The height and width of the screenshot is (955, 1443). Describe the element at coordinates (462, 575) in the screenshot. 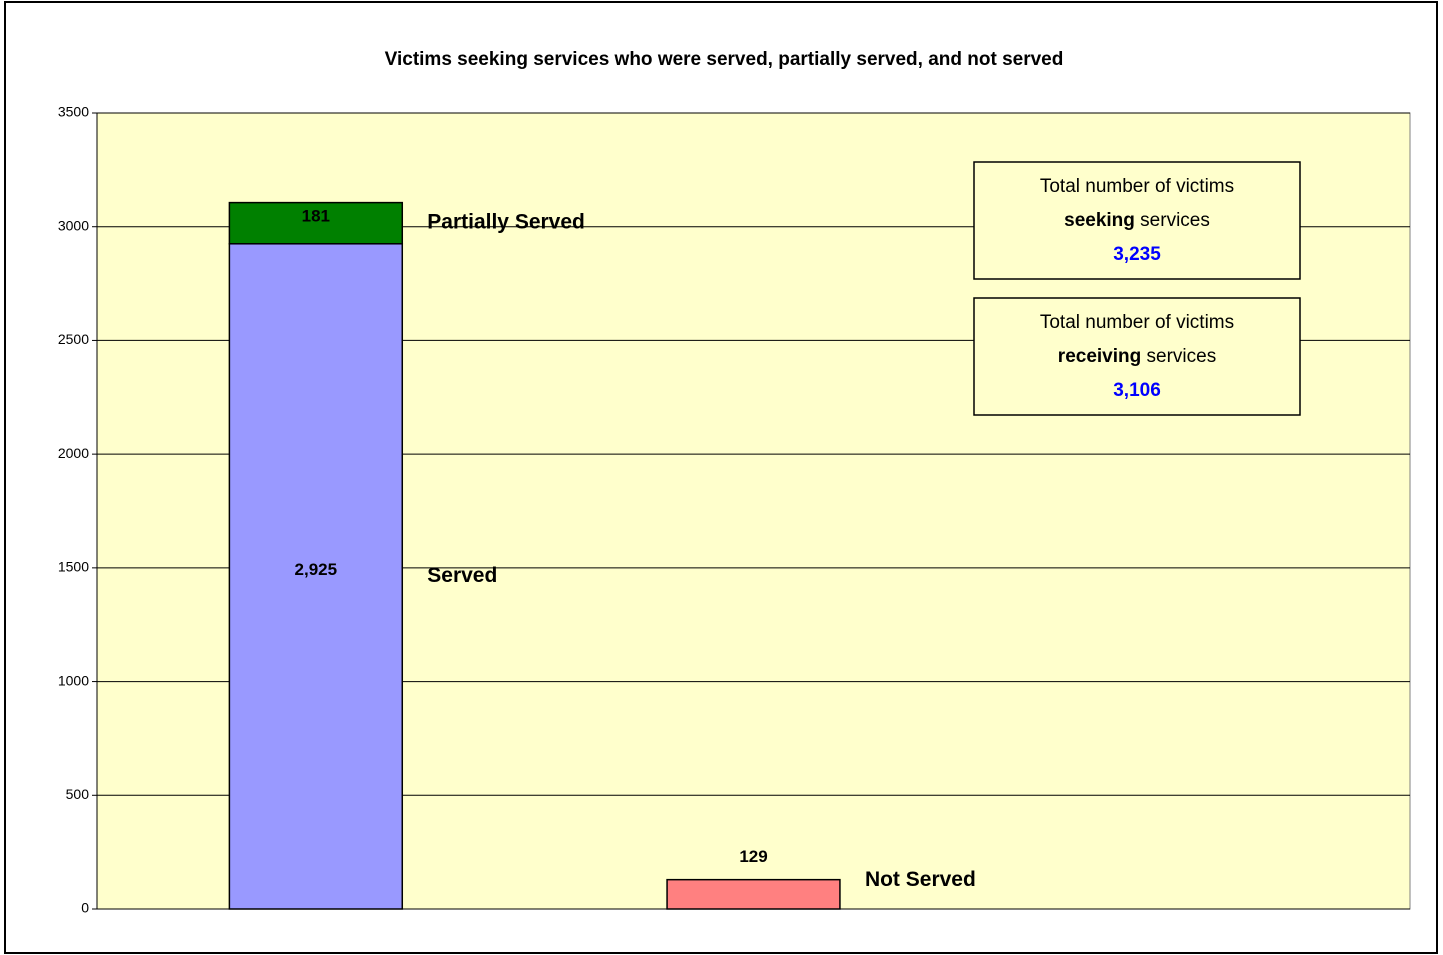

I see `series-label: Served` at that location.